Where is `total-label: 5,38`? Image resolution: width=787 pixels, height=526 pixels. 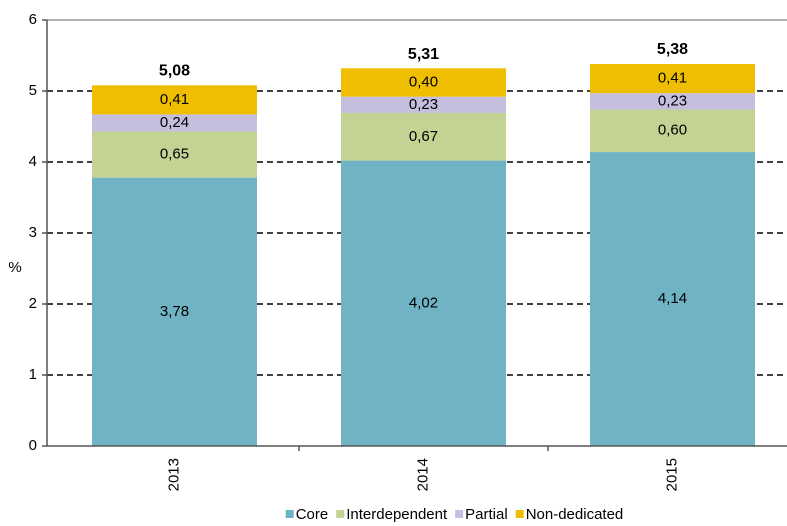 total-label: 5,38 is located at coordinates (672, 49).